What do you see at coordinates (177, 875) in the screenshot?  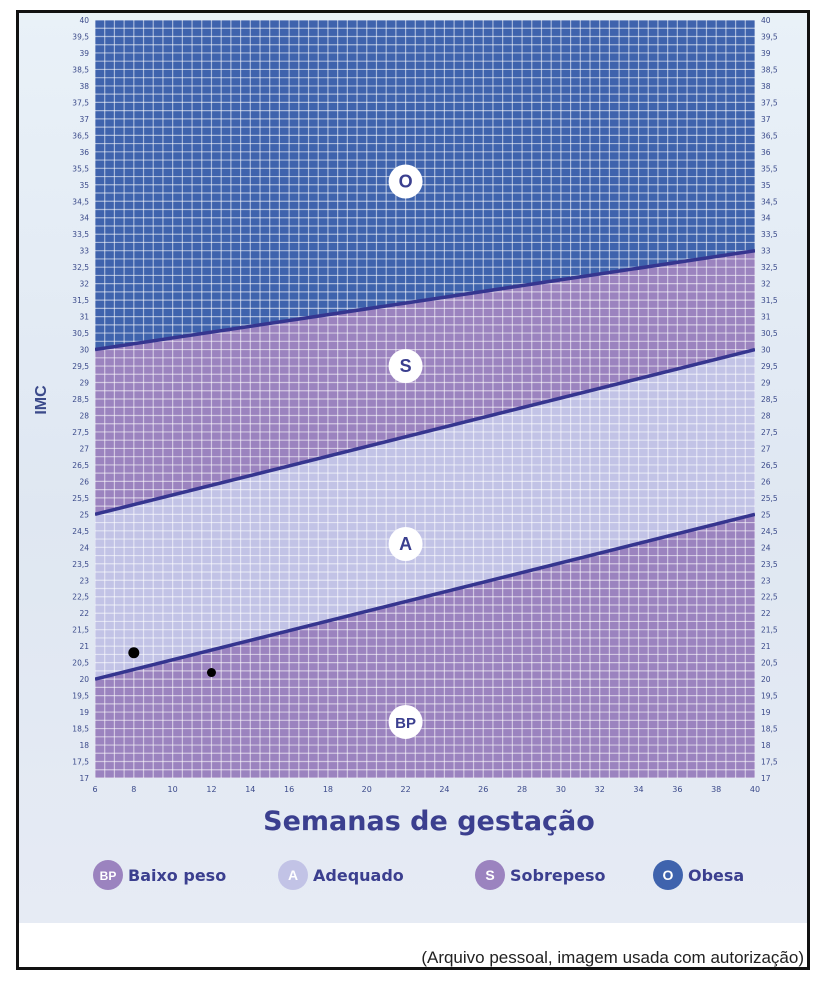 I see `legend-label-bp: Baixo peso` at bounding box center [177, 875].